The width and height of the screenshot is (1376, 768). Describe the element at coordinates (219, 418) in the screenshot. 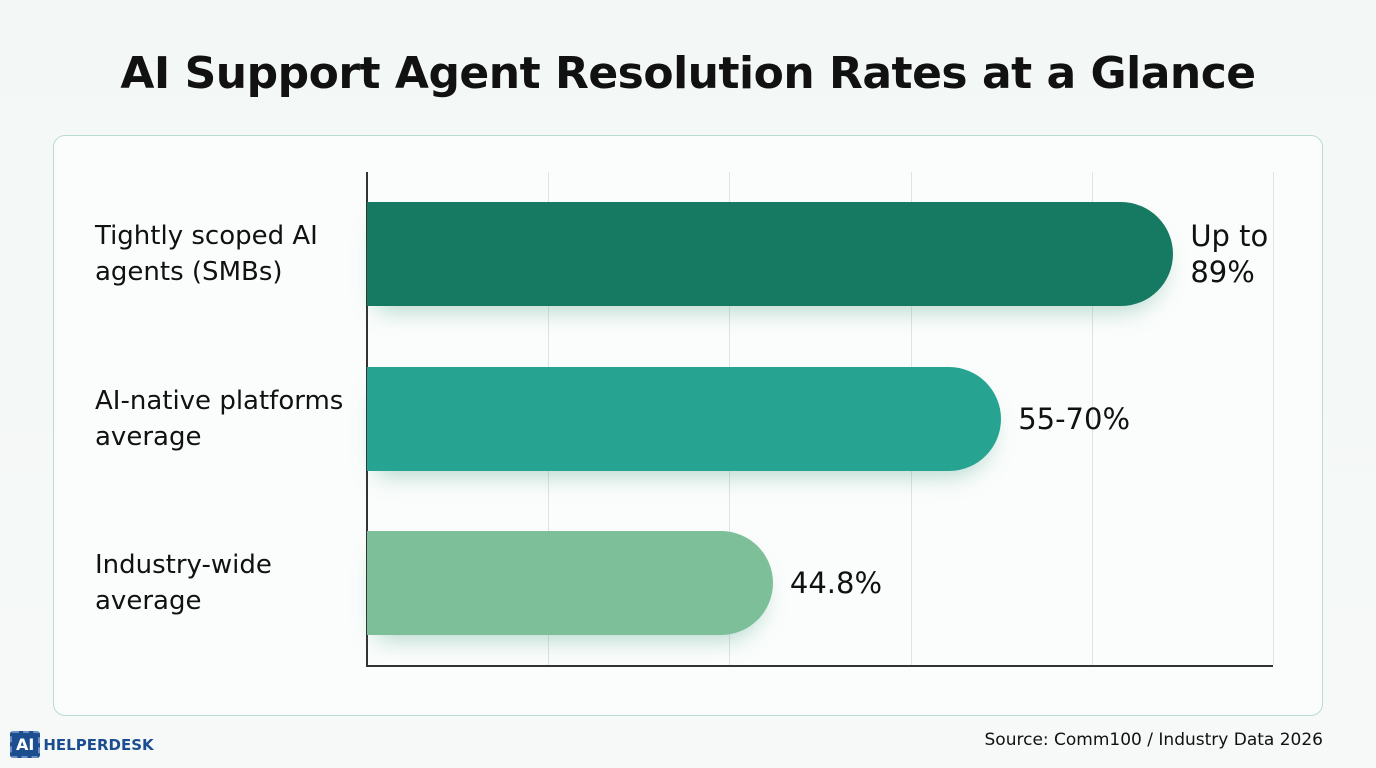

I see `category-label: AI-native platforms average` at that location.